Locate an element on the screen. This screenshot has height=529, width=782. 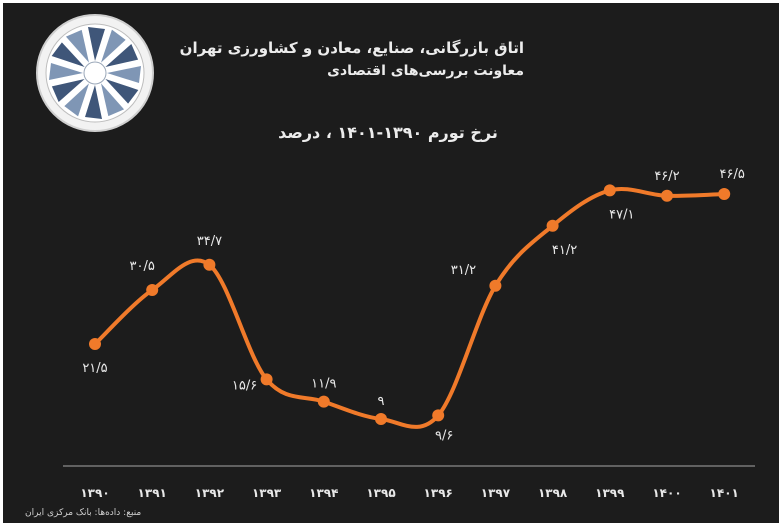
data-label: ۴۷/۱ is located at coordinates (621, 214).